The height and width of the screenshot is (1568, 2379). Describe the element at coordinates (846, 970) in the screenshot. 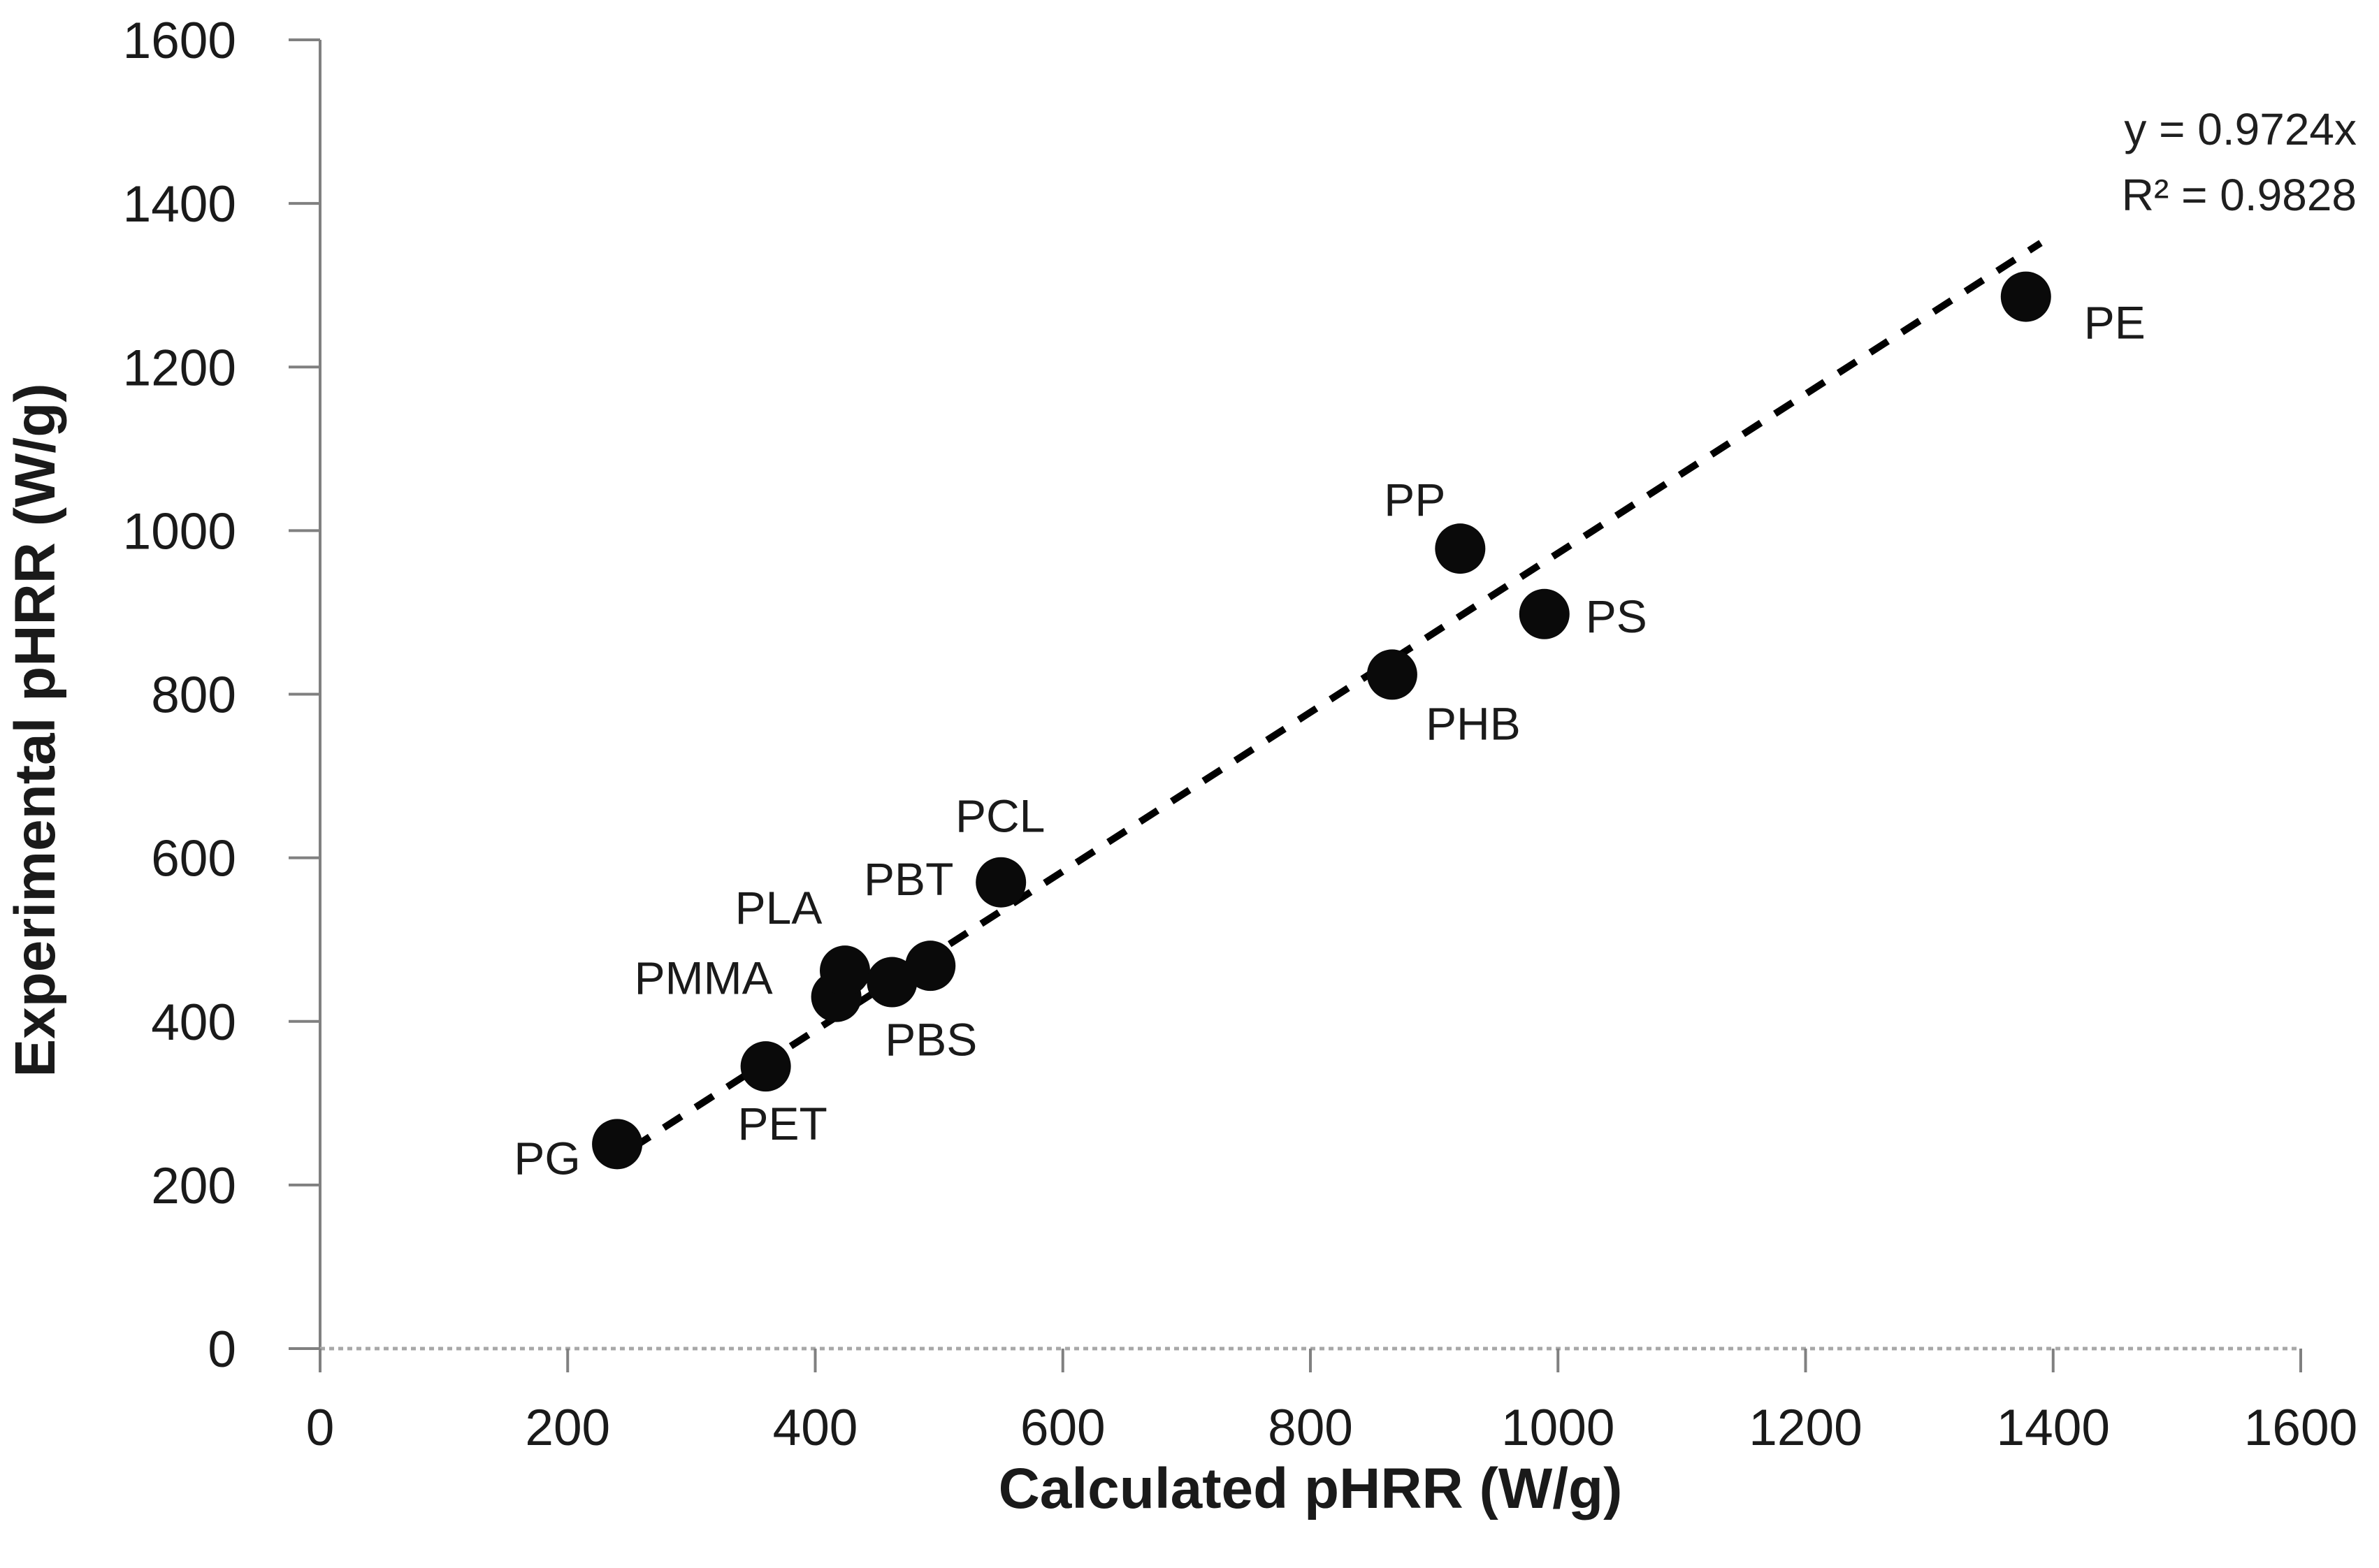

I see `data-point-pla` at that location.